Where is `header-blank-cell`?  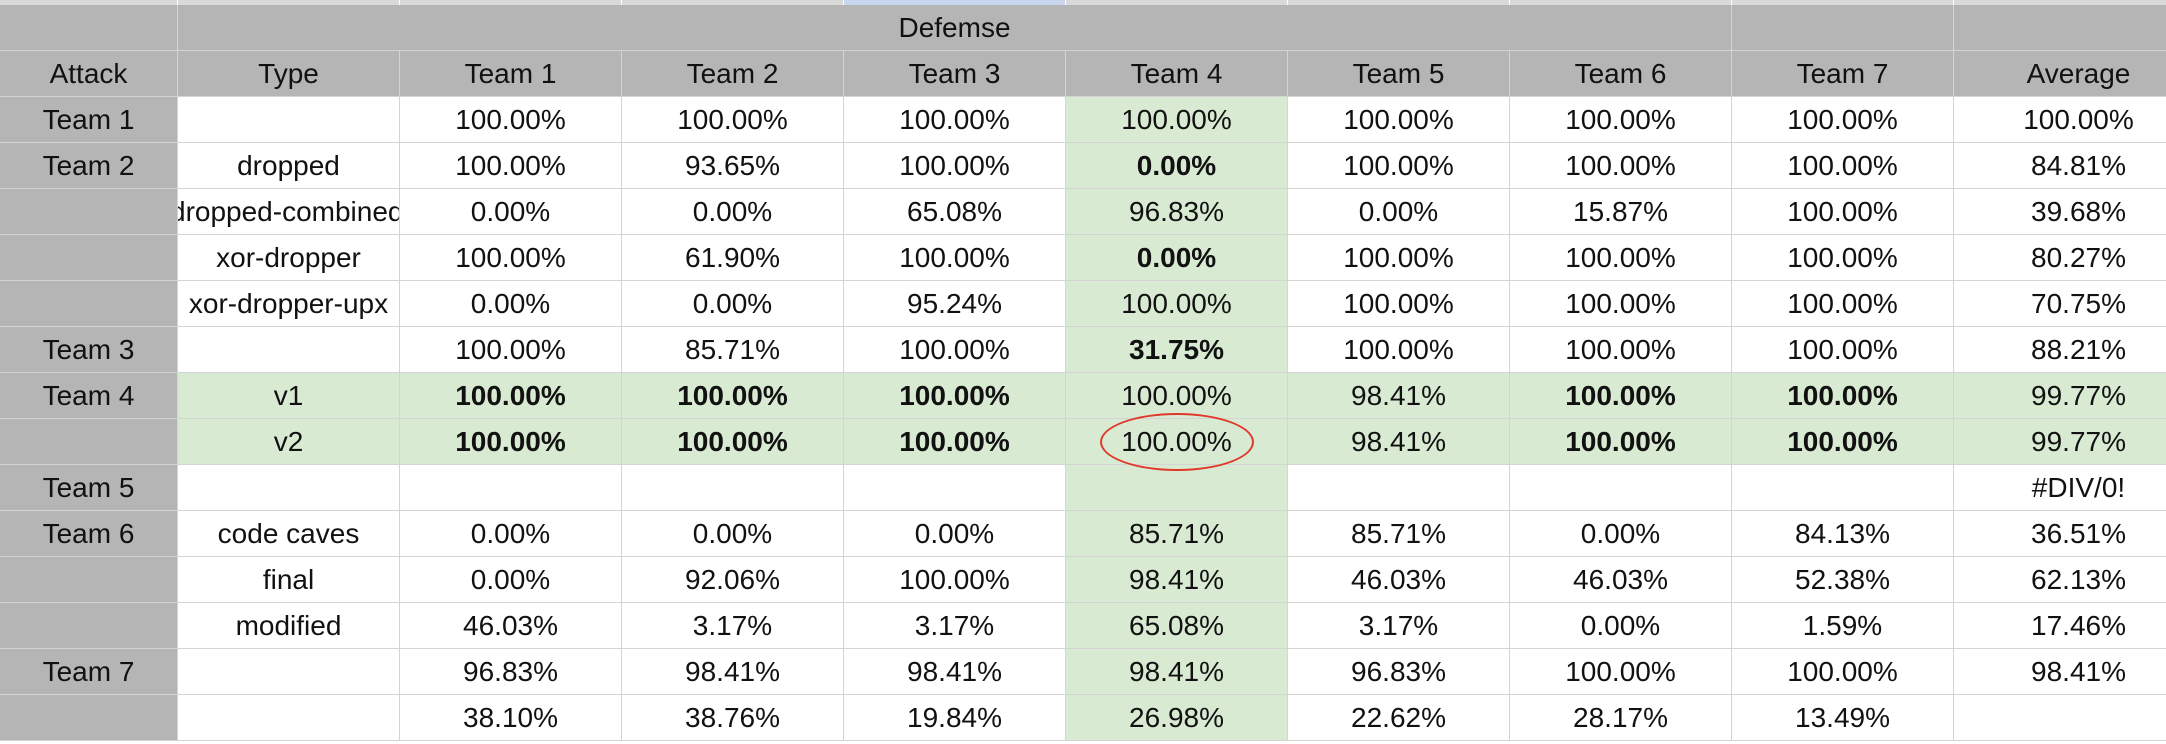 header-blank-cell is located at coordinates (89, 28).